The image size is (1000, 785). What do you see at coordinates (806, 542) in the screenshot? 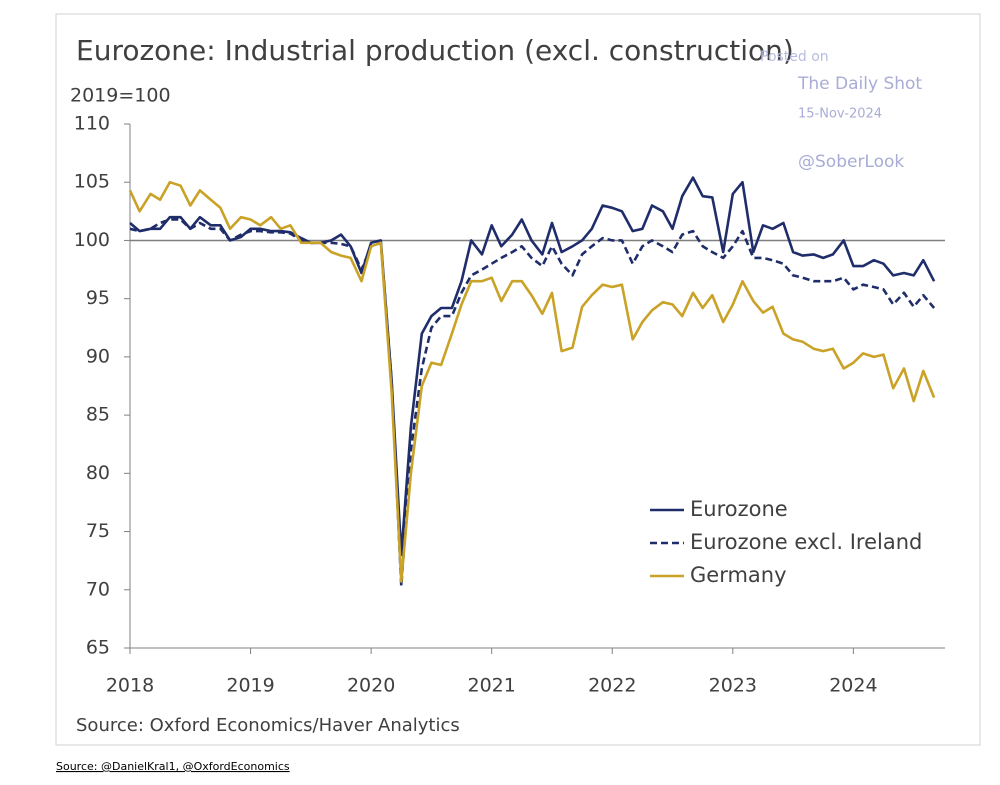
I see `legend-label: Eurozone excl. Ireland` at bounding box center [806, 542].